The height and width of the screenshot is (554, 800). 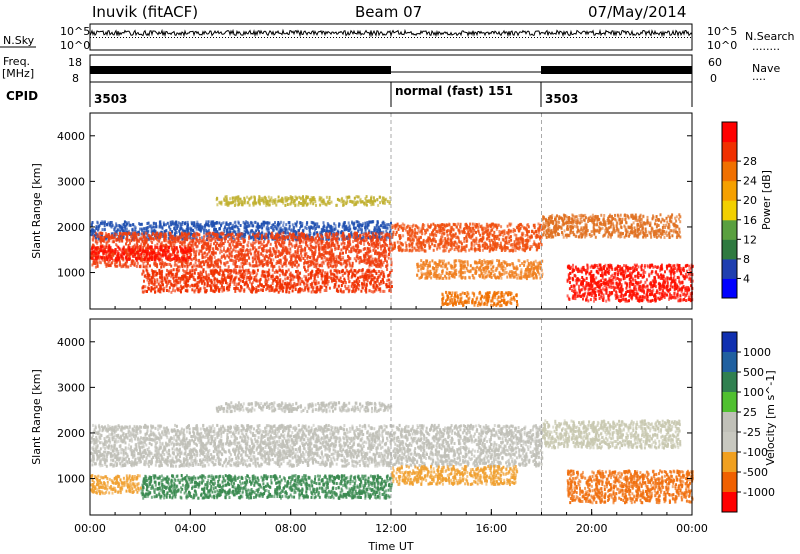 What do you see at coordinates (637, 12) in the screenshot?
I see `date-title: 07/May/2014` at bounding box center [637, 12].